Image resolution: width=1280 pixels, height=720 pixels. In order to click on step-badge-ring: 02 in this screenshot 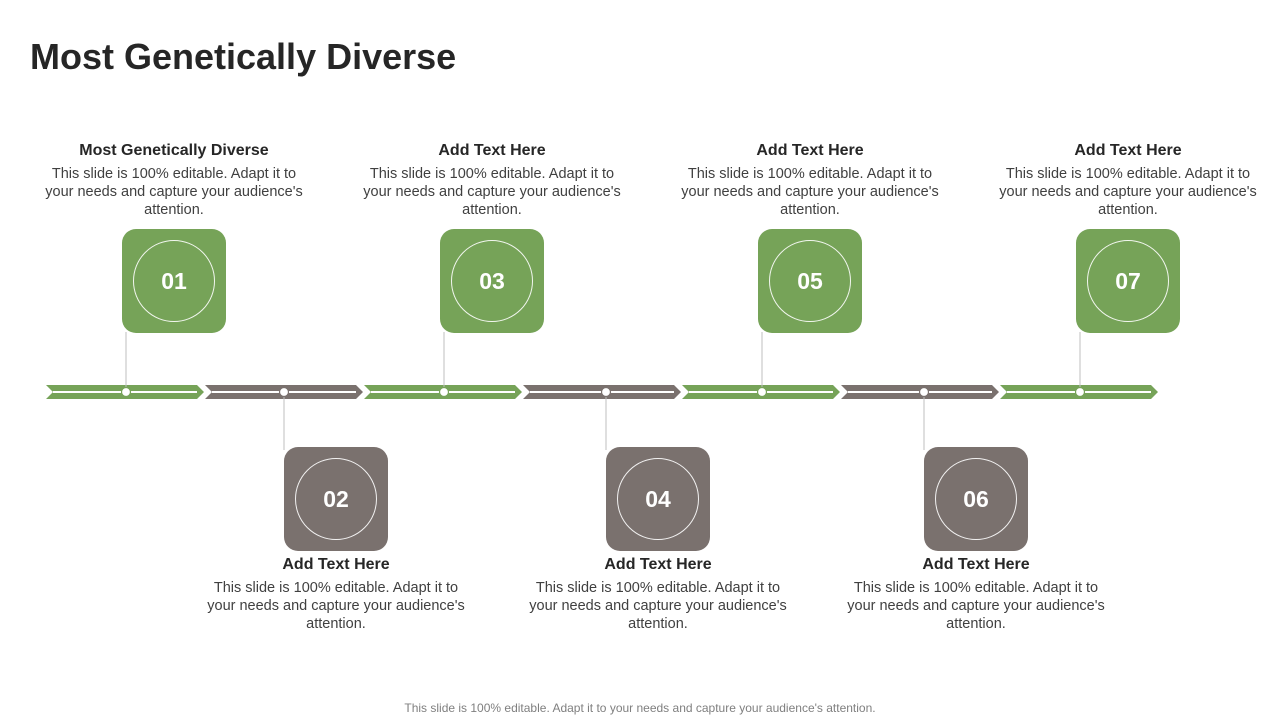, I will do `click(336, 499)`.